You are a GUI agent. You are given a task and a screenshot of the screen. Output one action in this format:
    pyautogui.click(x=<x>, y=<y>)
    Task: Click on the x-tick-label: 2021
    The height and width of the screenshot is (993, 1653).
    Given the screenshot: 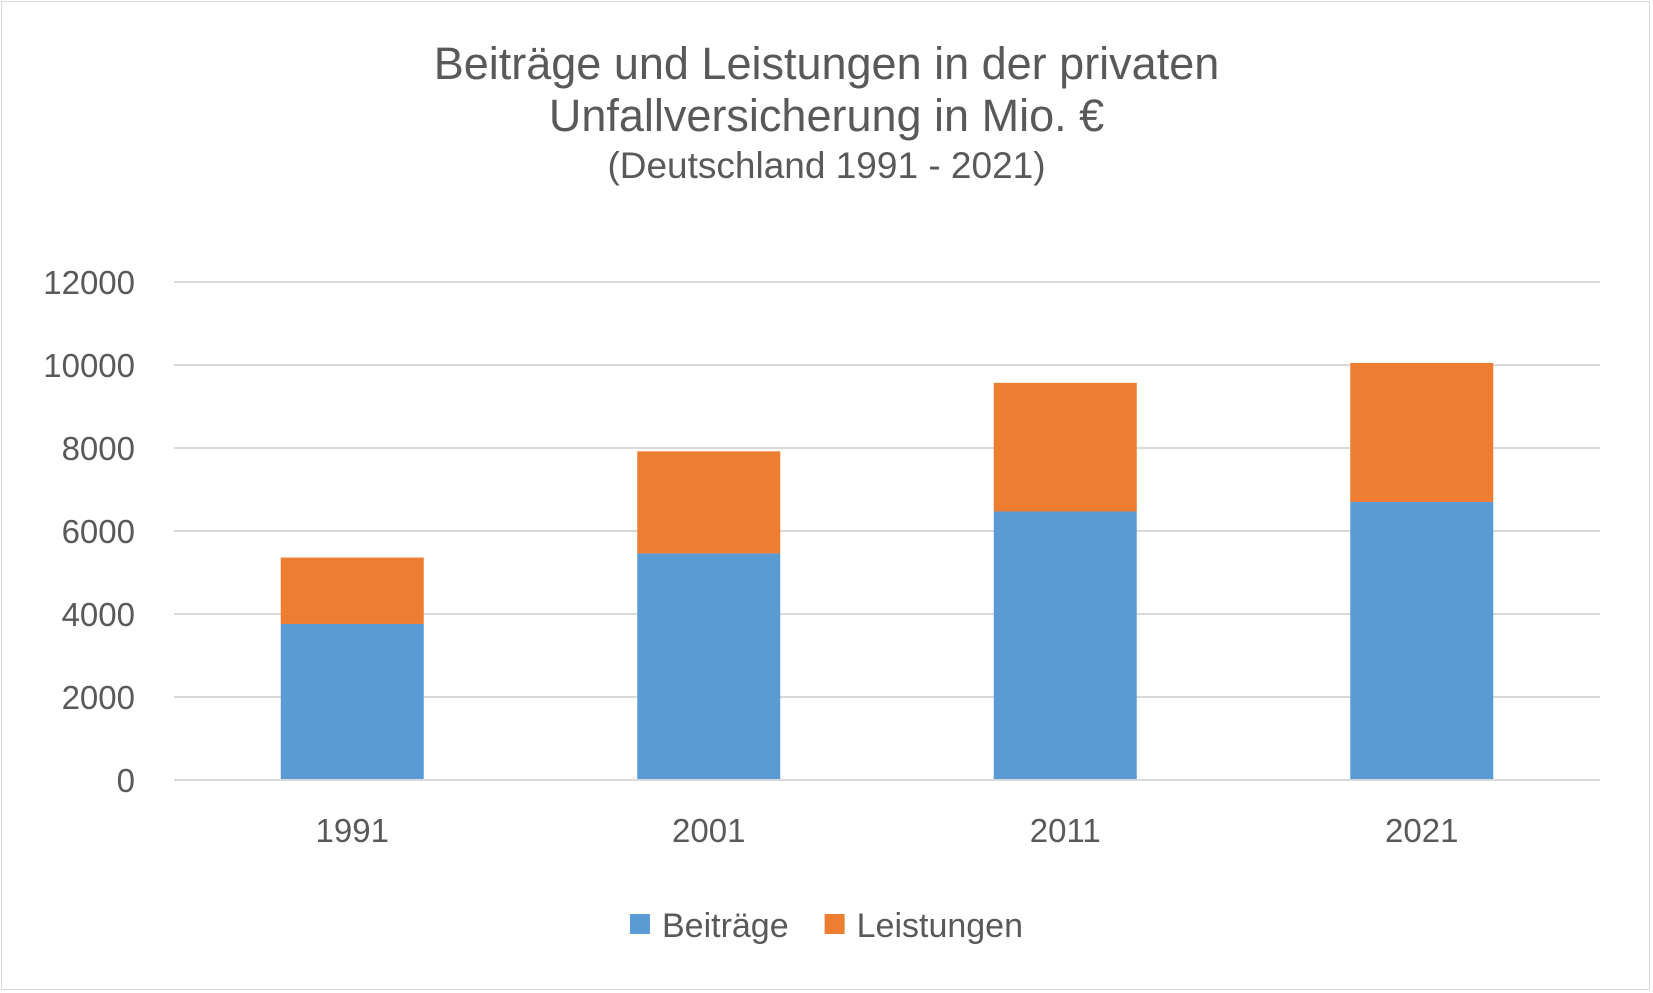 What is the action you would take?
    pyautogui.click(x=1421, y=830)
    